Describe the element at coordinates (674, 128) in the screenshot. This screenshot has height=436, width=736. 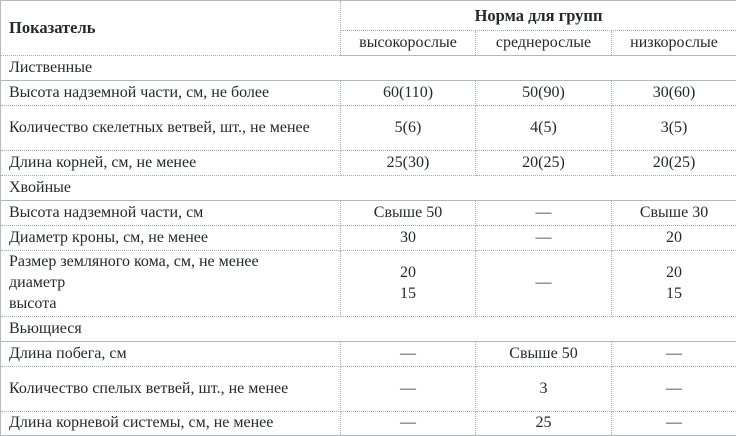
I see `cell-value: 3(5)` at that location.